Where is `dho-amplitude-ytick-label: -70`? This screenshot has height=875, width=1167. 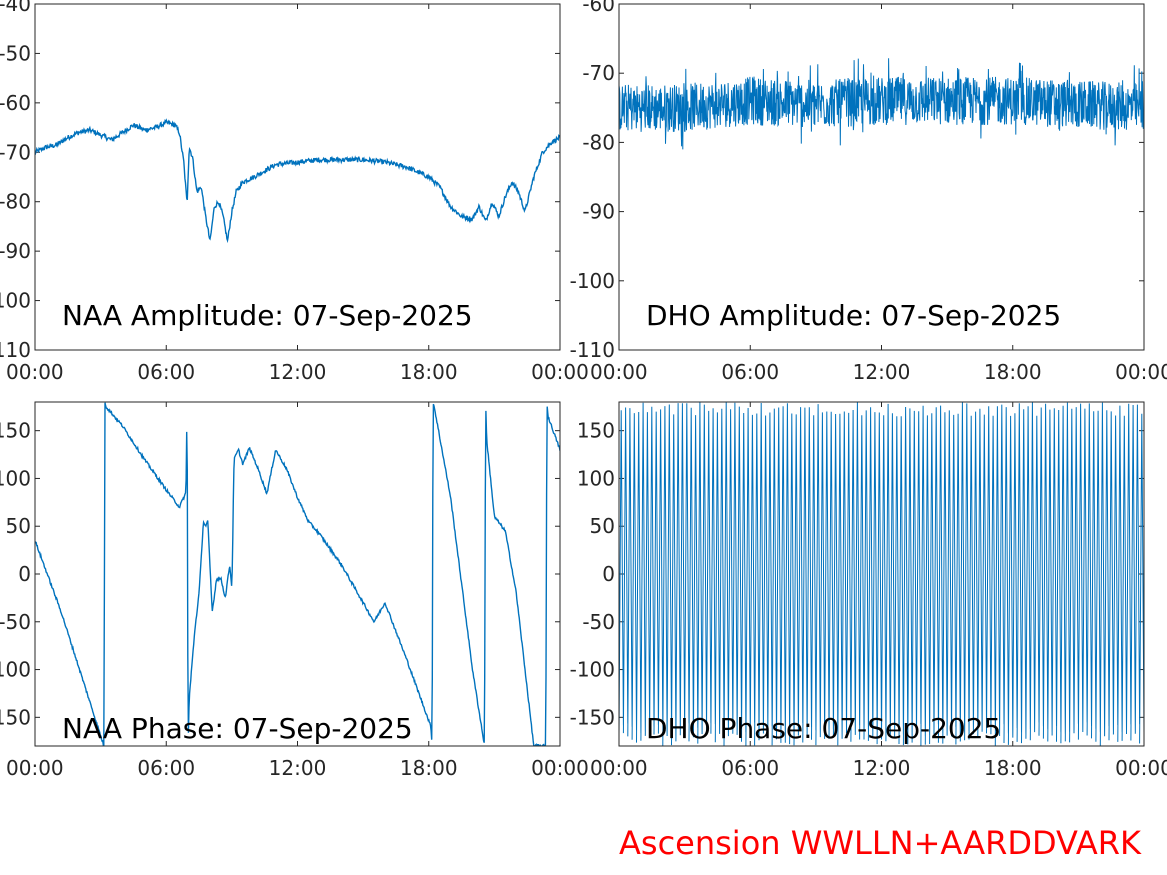
dho-amplitude-ytick-label: -70 is located at coordinates (598, 73).